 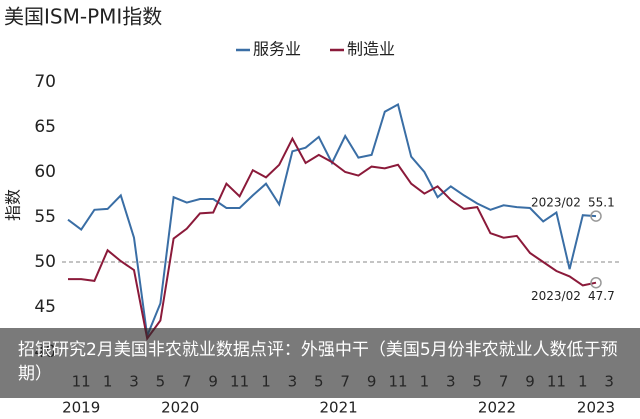 I want to click on year-label: 2023, so click(x=596, y=408).